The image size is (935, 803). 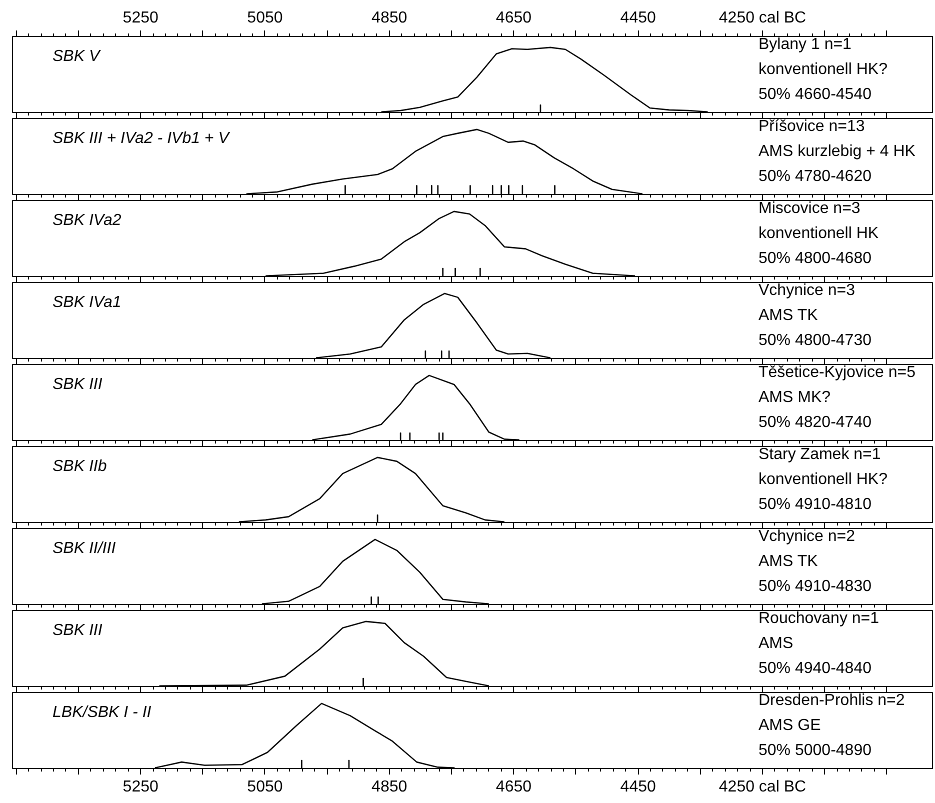 What do you see at coordinates (809, 208) in the screenshot?
I see `annotation: Miscovice n=3` at bounding box center [809, 208].